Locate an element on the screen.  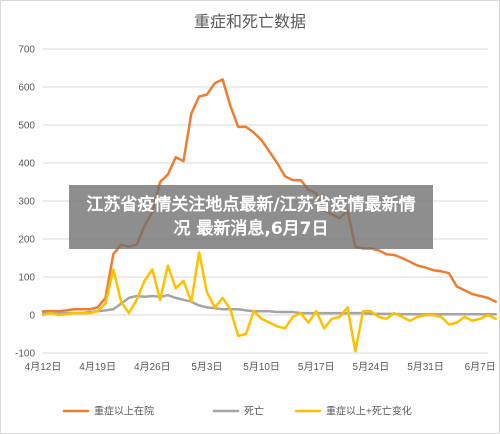
legend-label: 重症以上在院 is located at coordinates (124, 411).